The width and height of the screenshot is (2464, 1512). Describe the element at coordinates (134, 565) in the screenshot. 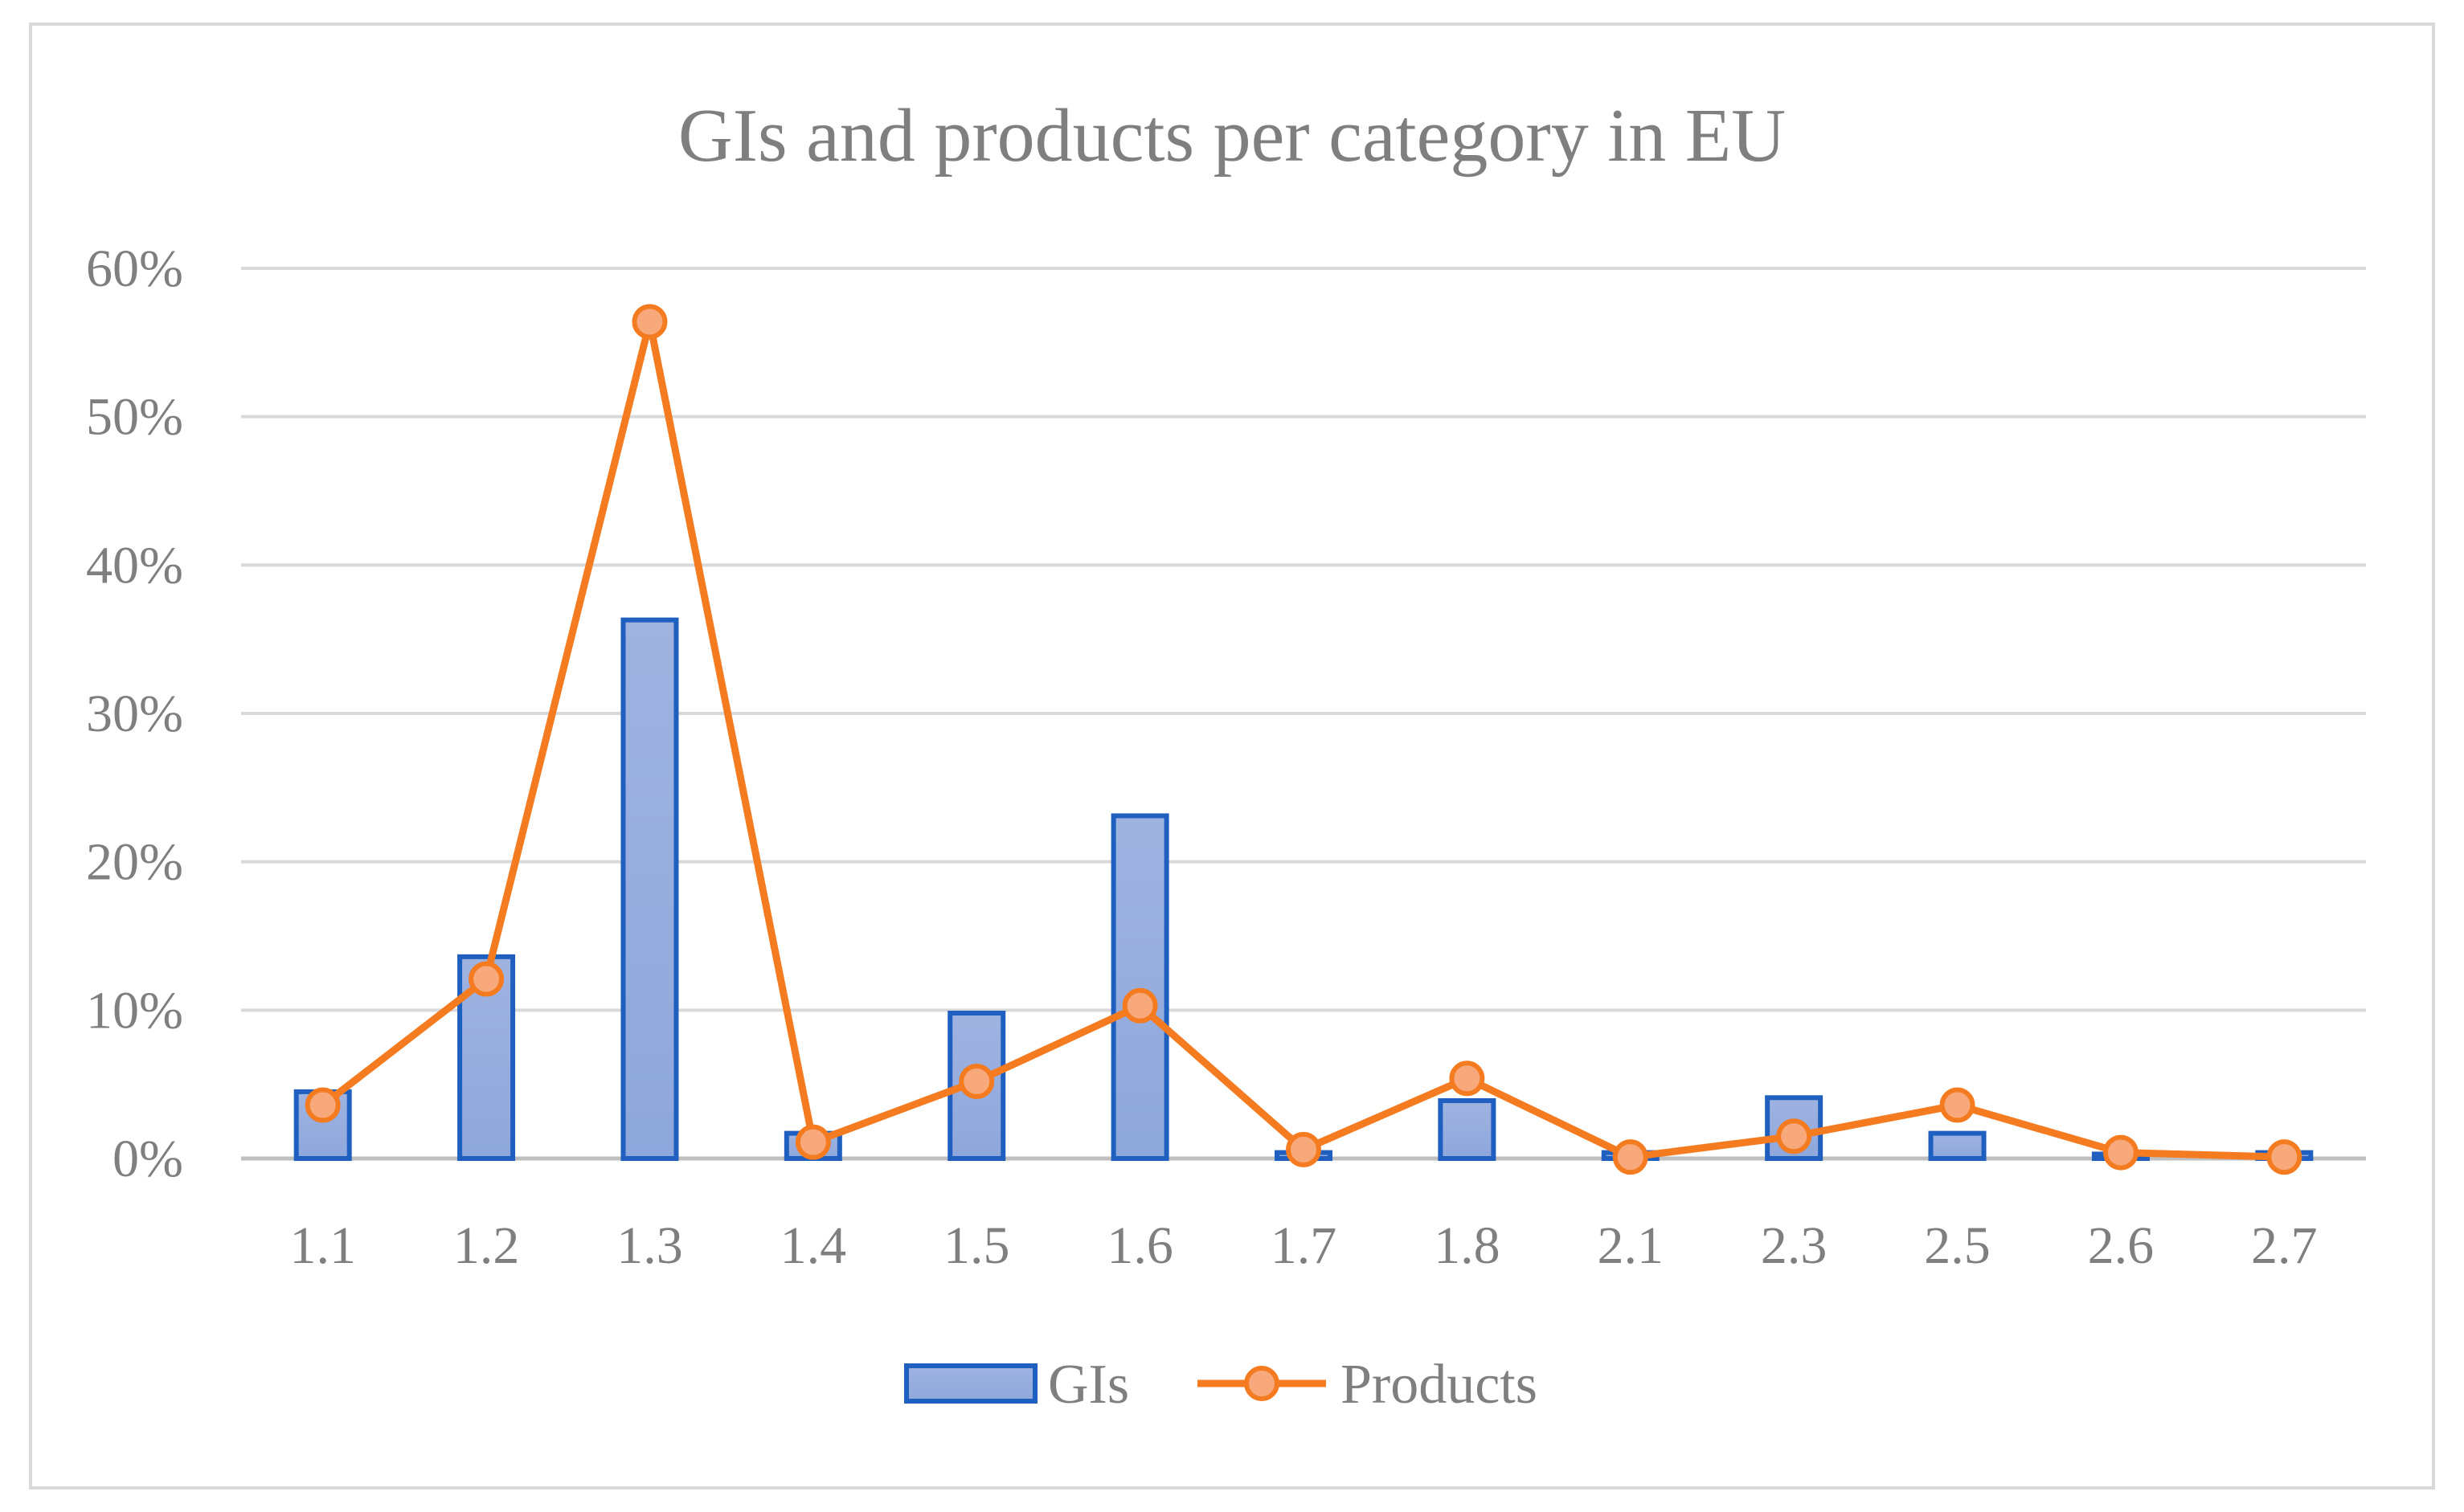

I see `y-tick-label: 40%` at that location.